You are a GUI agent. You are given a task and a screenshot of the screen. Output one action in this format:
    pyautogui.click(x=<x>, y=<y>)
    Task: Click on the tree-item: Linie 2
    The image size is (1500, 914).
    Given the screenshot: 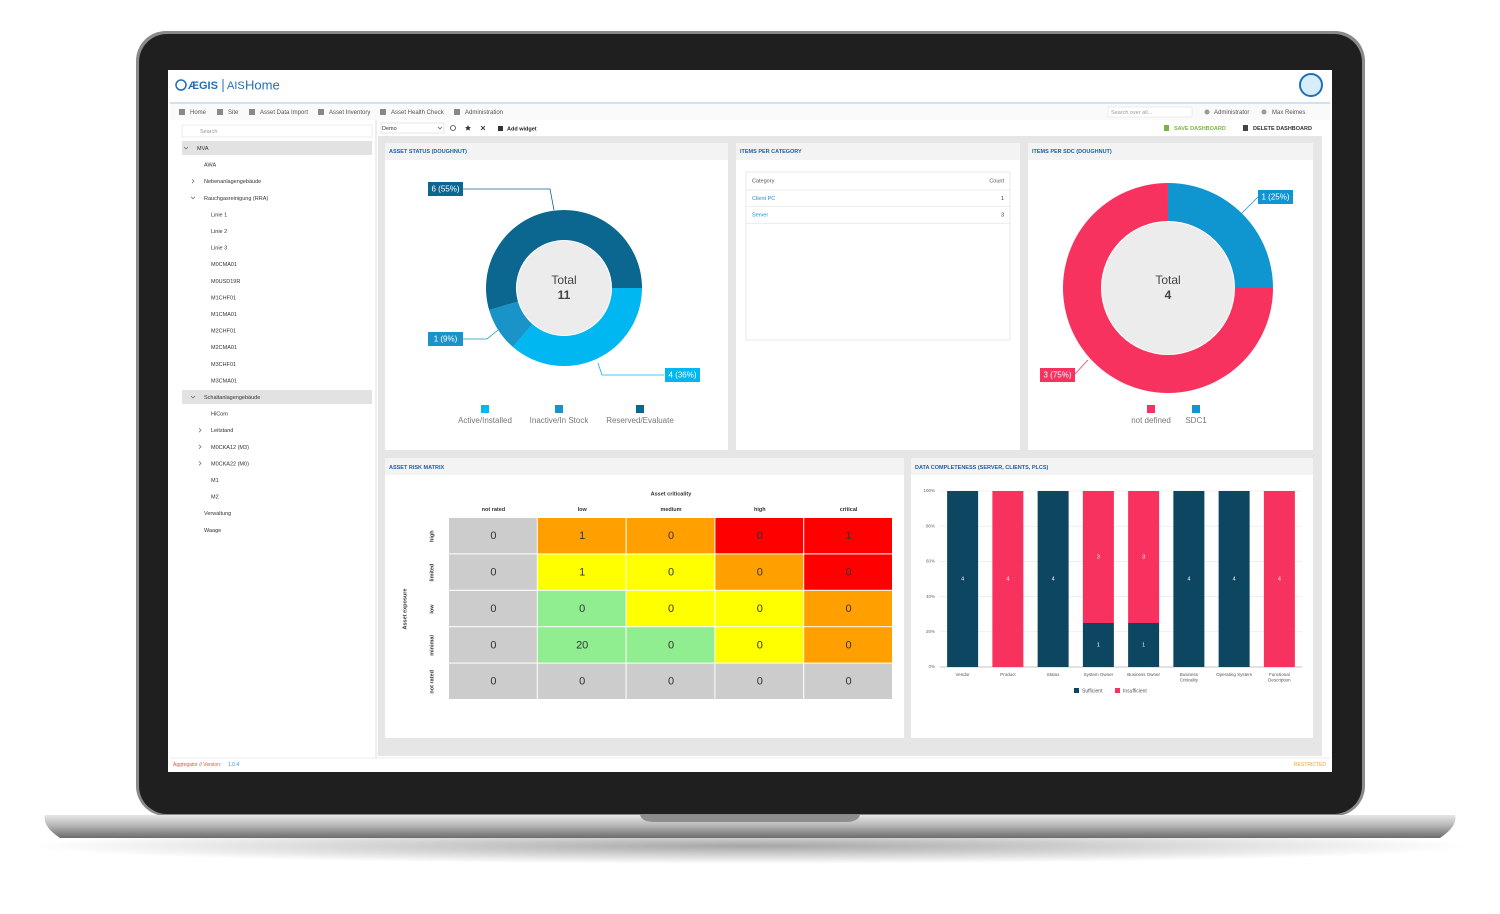 What is the action you would take?
    pyautogui.click(x=219, y=232)
    